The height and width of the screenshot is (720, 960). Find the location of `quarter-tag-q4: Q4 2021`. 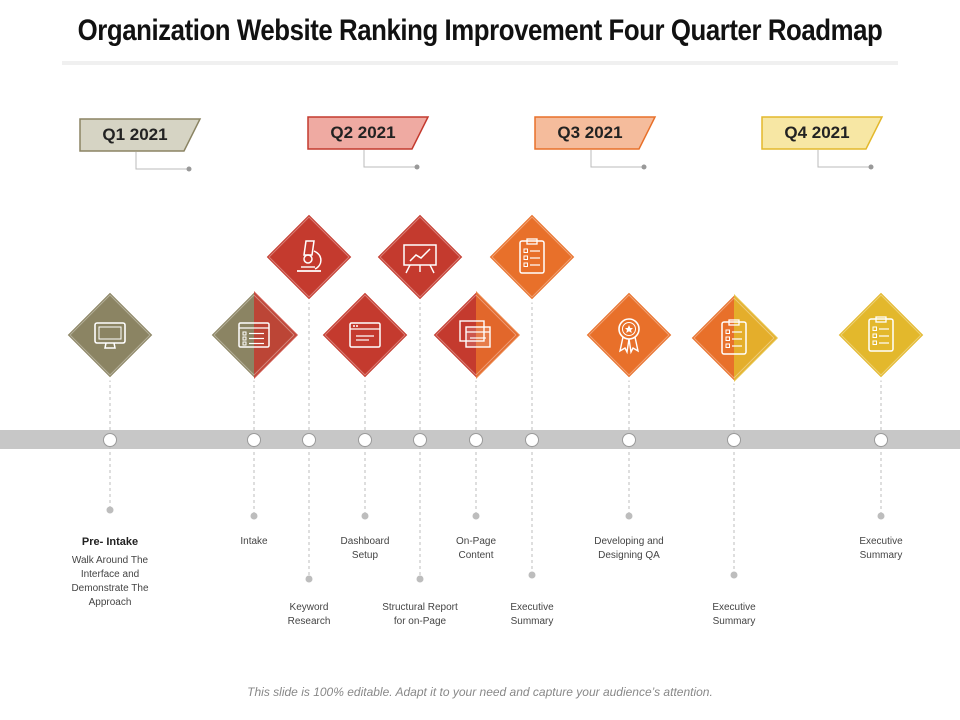

quarter-tag-q4: Q4 2021 is located at coordinates (824, 144).